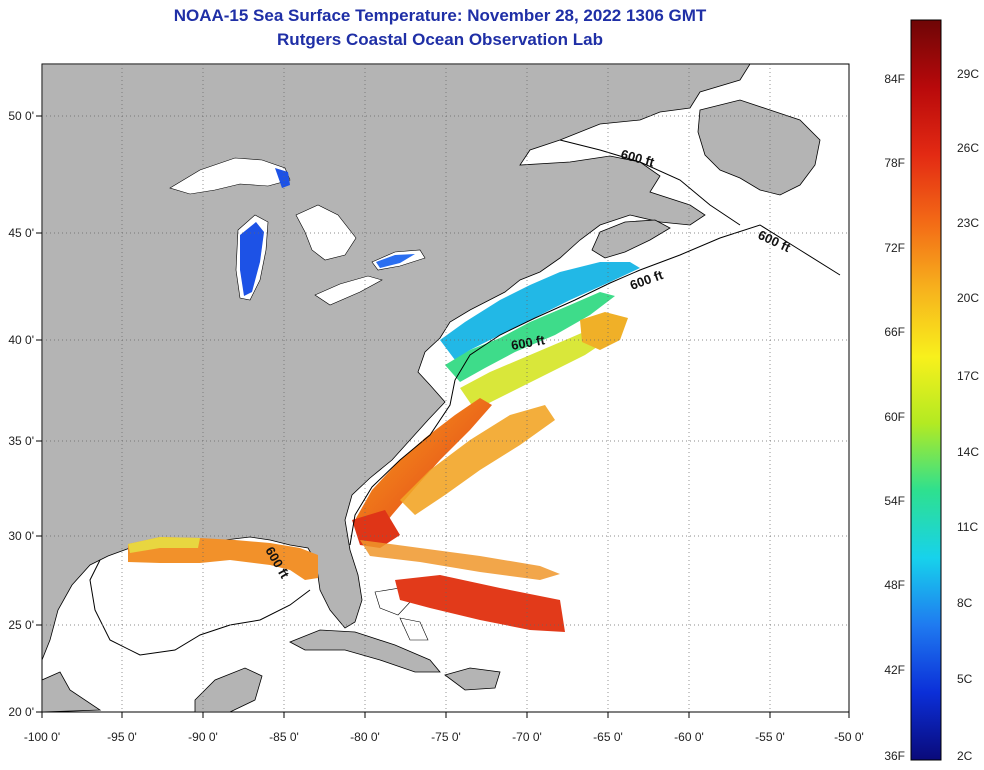 The height and width of the screenshot is (770, 984). Describe the element at coordinates (894, 756) in the screenshot. I see `colorbar-label-f: 36F` at that location.